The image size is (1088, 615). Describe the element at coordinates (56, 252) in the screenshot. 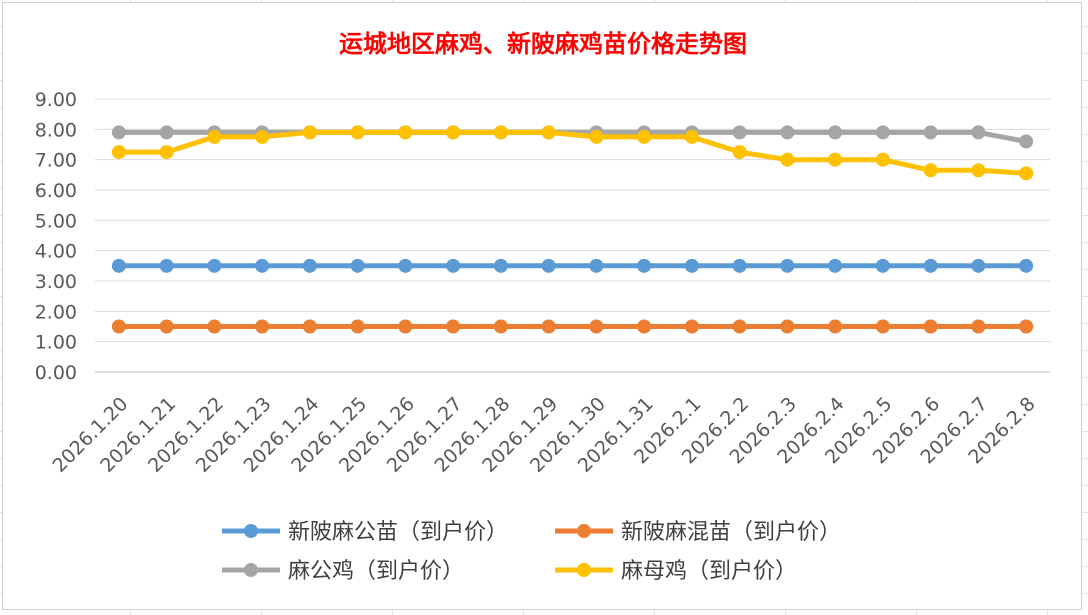

I see `y-tick-label: 4.00` at that location.